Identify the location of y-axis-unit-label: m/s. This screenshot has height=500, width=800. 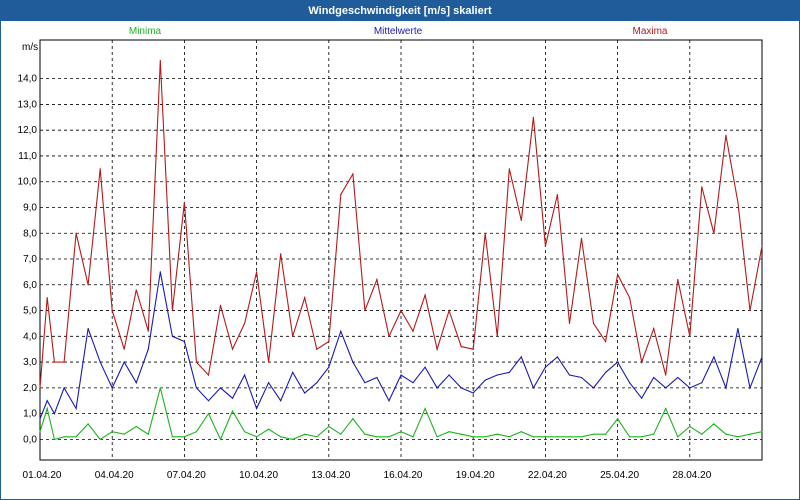
(30, 47).